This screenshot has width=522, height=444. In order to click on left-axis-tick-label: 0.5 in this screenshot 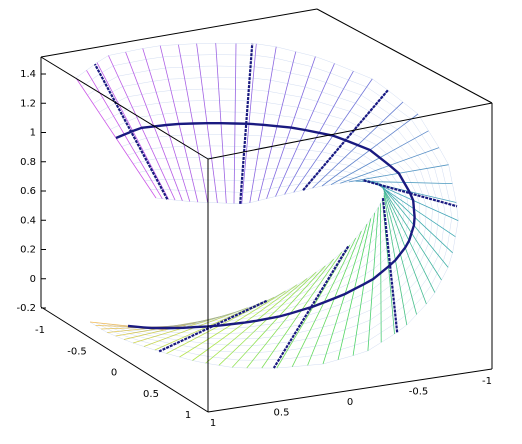, I will do `click(151, 394)`.